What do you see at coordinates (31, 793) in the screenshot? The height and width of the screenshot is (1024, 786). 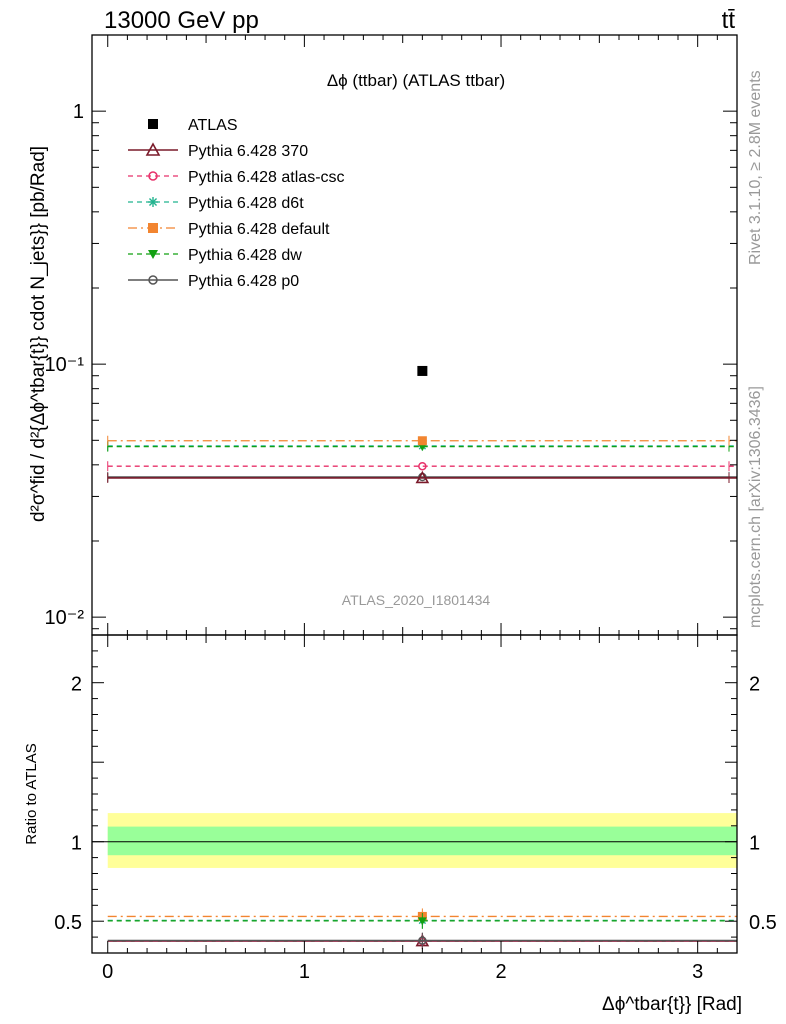 I see `ratio-y-axis-label: Ratio to ATLAS` at bounding box center [31, 793].